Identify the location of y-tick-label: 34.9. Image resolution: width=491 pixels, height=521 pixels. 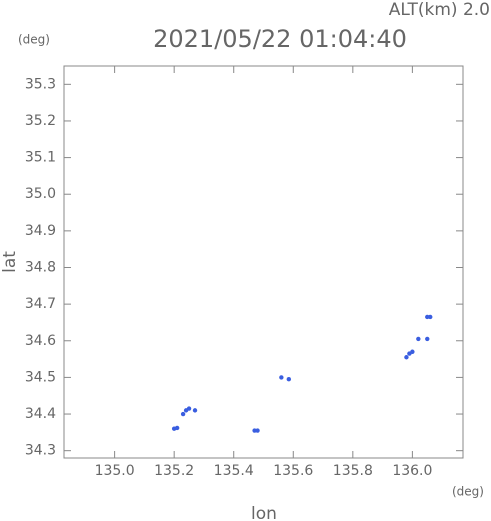
(40, 231).